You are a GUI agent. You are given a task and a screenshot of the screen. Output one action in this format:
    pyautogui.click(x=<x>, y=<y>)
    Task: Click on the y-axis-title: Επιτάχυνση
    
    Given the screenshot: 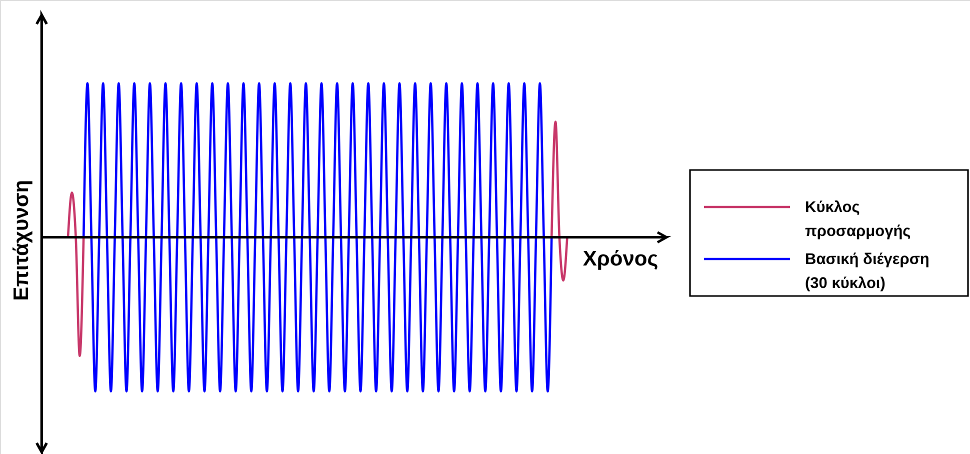 What is the action you would take?
    pyautogui.click(x=21, y=240)
    